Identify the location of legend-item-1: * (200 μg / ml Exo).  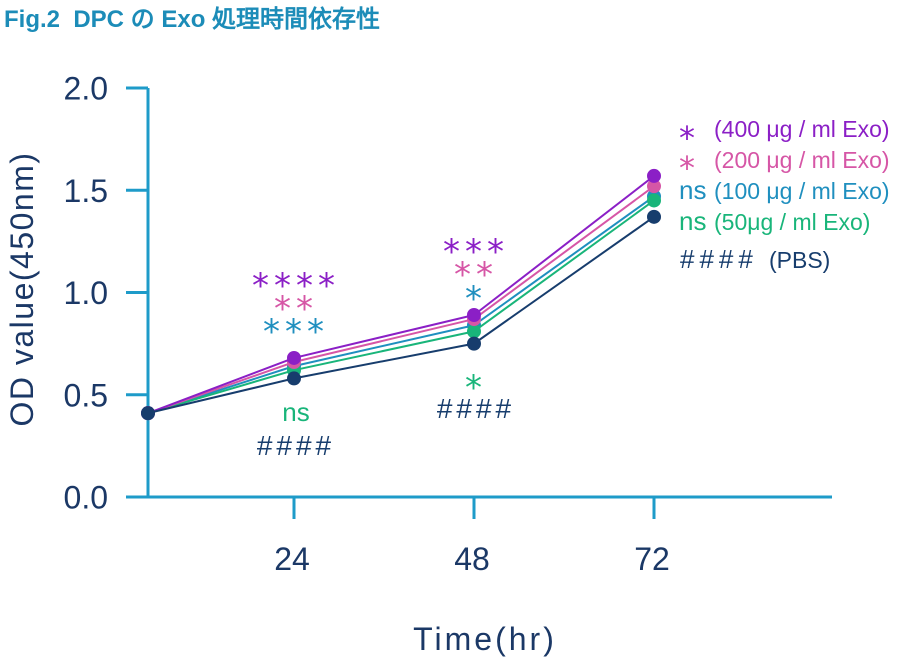
(784, 167).